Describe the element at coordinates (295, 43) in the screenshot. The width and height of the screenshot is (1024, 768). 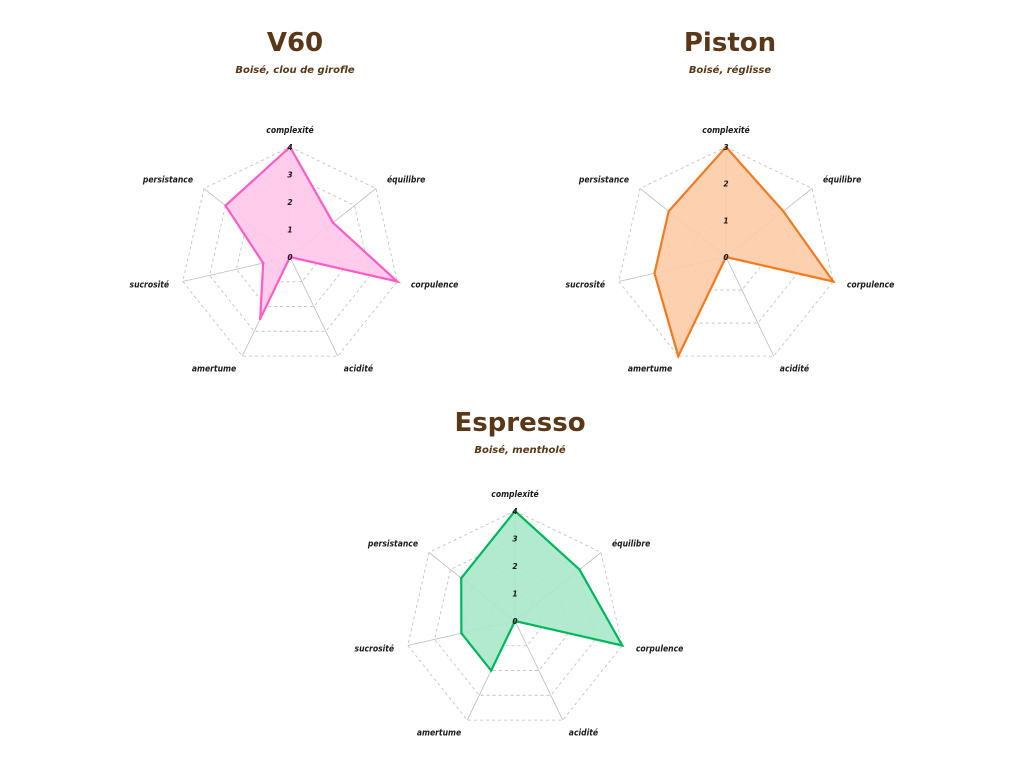
I see `chart-title: V60` at that location.